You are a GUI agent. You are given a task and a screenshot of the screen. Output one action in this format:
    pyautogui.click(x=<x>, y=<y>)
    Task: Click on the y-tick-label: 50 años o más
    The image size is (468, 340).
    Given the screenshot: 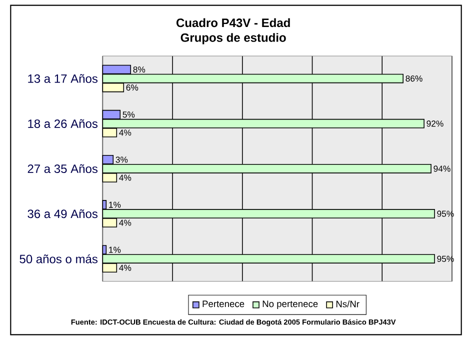 What is the action you would take?
    pyautogui.click(x=59, y=259)
    